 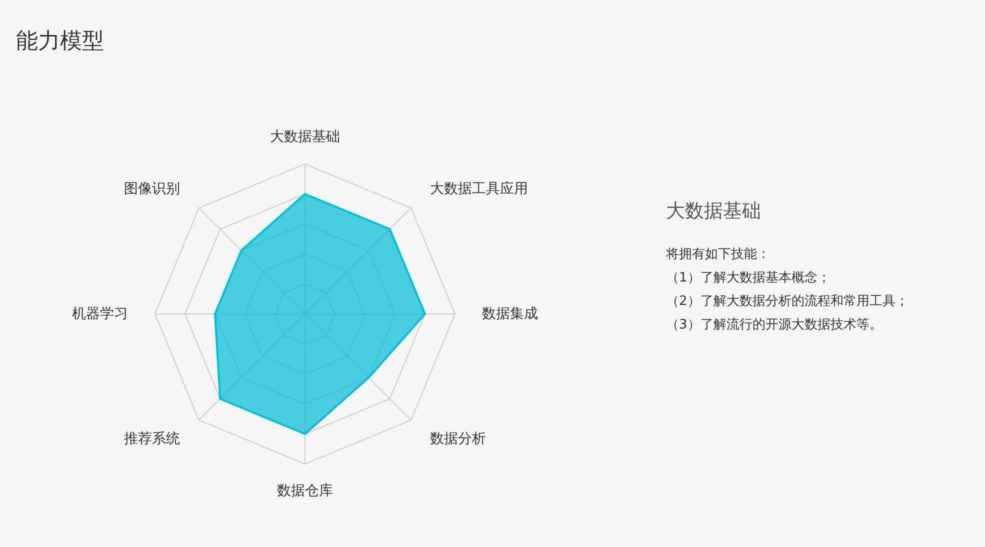 What do you see at coordinates (60, 41) in the screenshot?
I see `chart-title: 能力模型` at bounding box center [60, 41].